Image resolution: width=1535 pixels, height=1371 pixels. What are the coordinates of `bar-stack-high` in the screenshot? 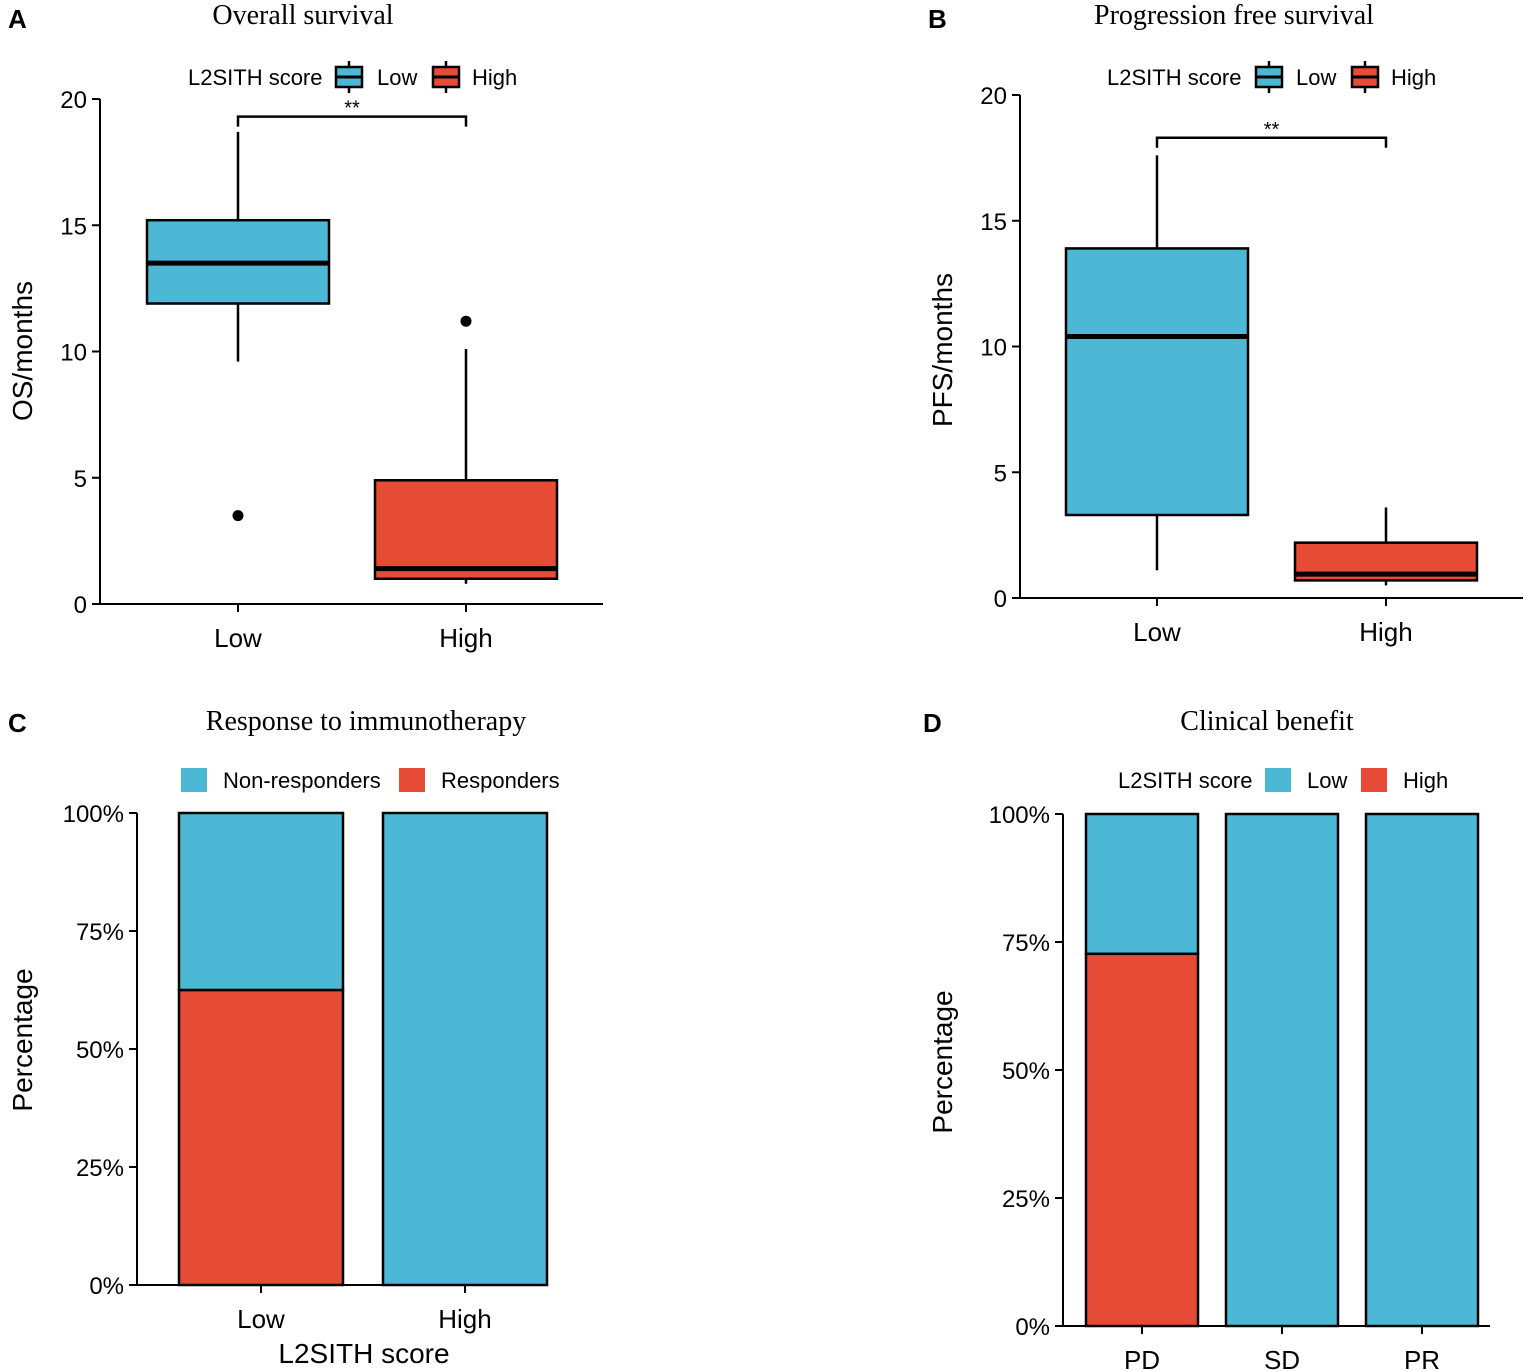 It's located at (465, 1049).